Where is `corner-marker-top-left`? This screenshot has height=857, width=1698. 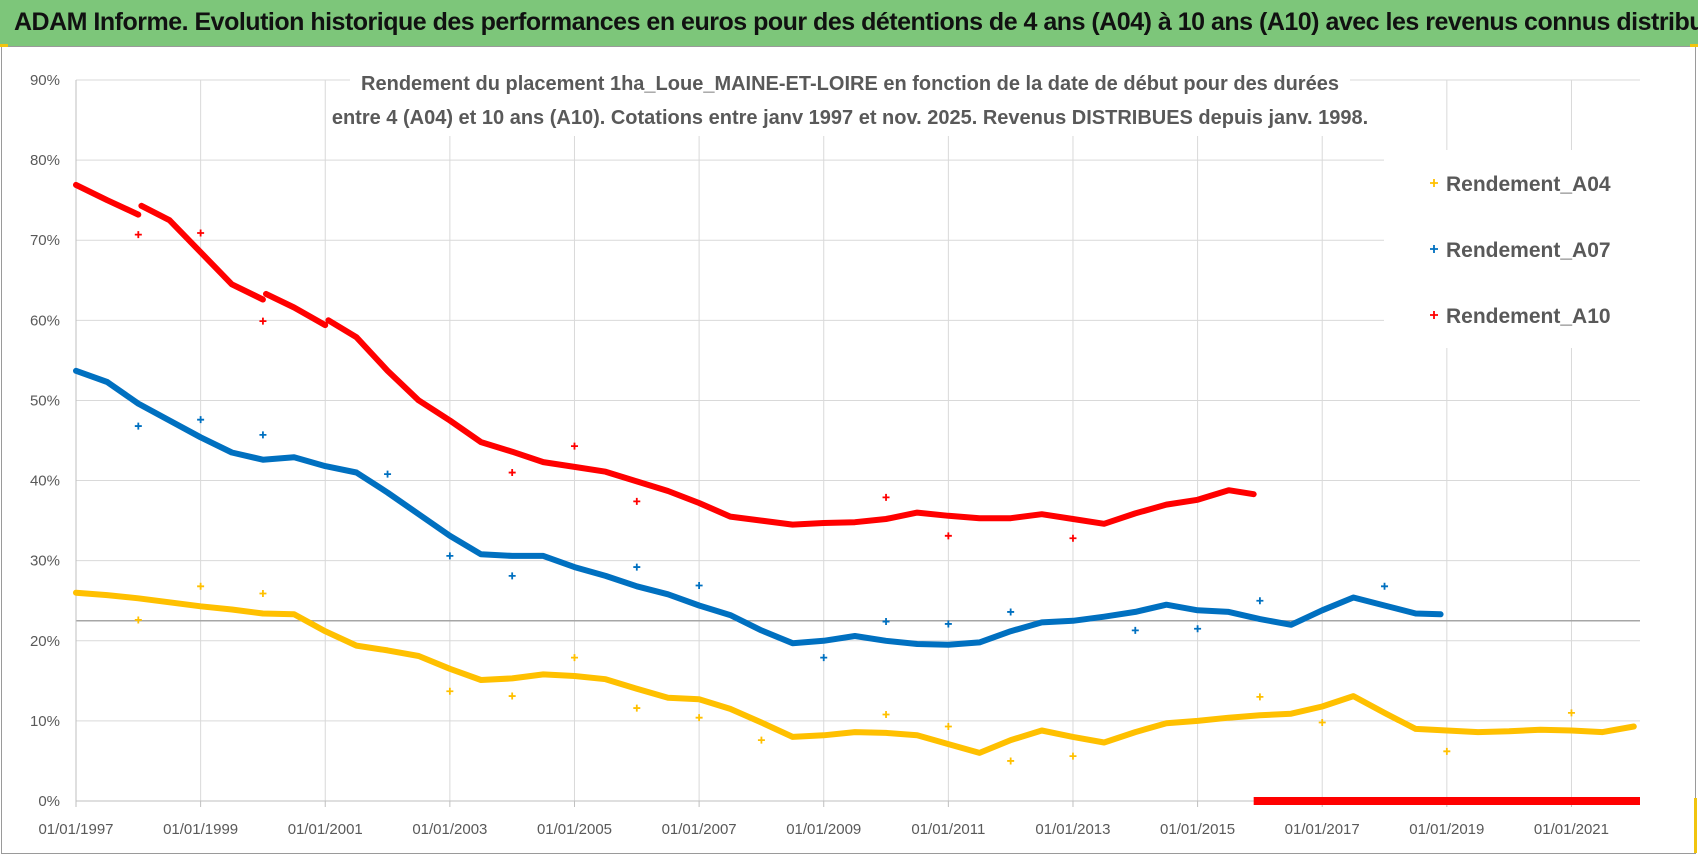
corner-marker-top-left is located at coordinates (4, 45).